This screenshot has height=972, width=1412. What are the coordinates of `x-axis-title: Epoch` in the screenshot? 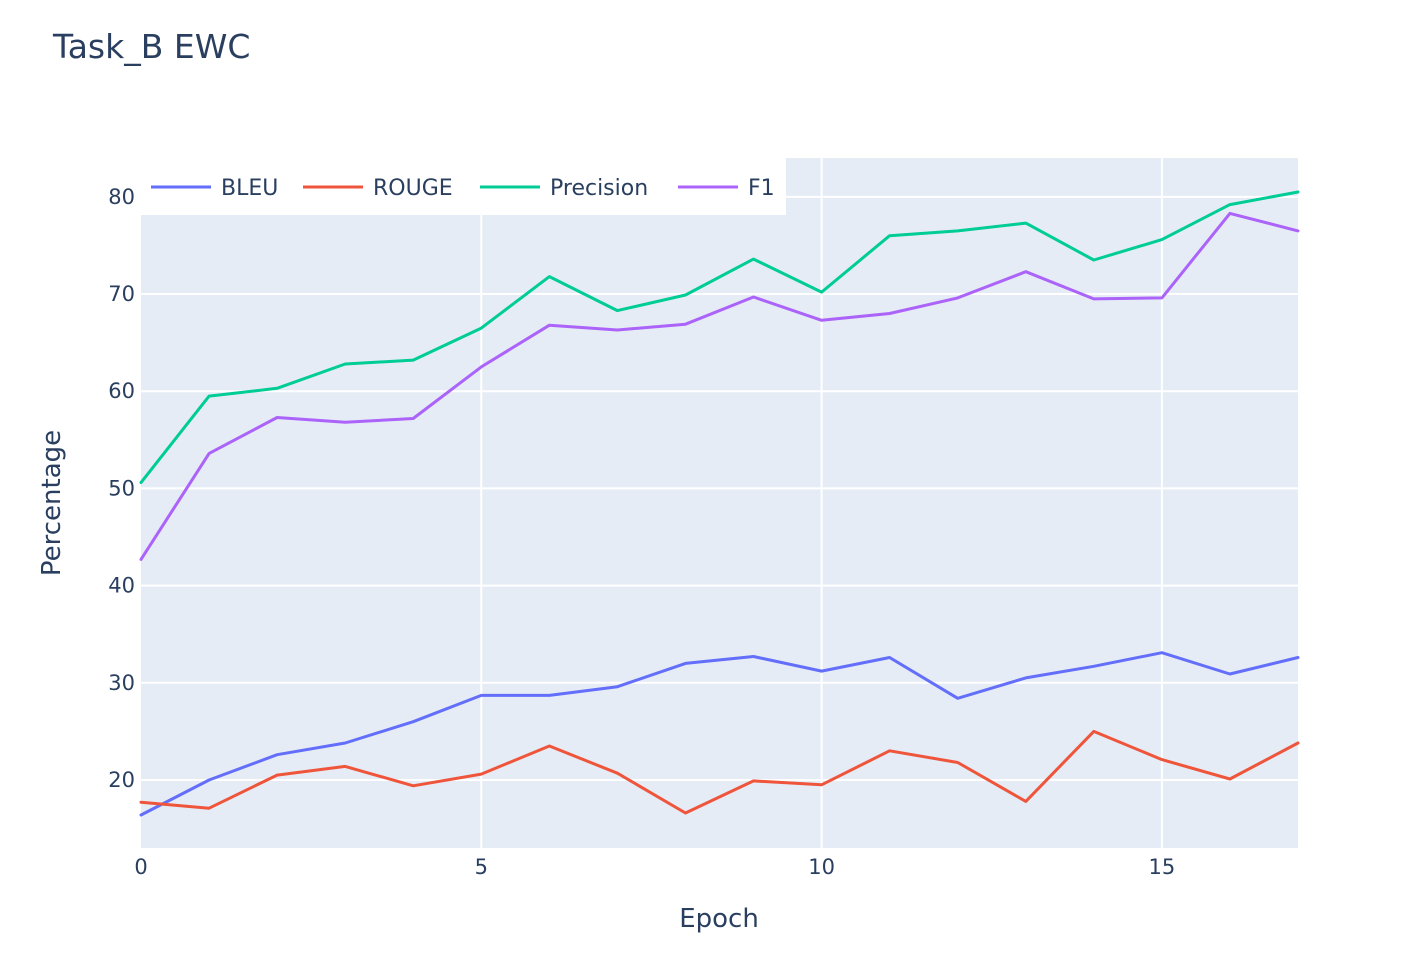 It's located at (719, 919).